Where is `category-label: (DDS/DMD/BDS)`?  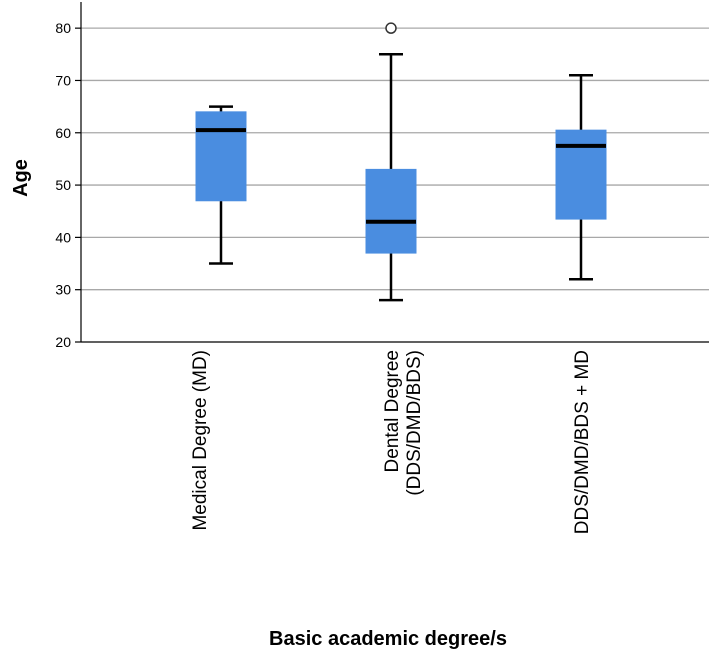 category-label: (DDS/DMD/BDS) is located at coordinates (414, 423).